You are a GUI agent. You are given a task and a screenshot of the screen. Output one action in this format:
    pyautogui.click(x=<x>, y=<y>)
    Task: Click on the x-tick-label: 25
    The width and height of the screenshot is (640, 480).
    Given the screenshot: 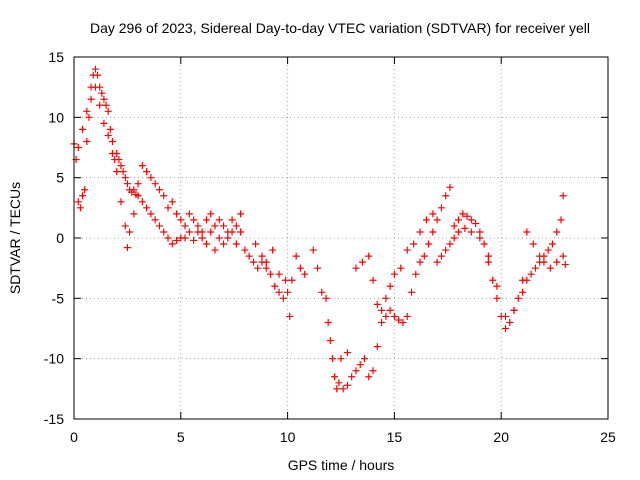 What is the action you would take?
    pyautogui.click(x=608, y=437)
    